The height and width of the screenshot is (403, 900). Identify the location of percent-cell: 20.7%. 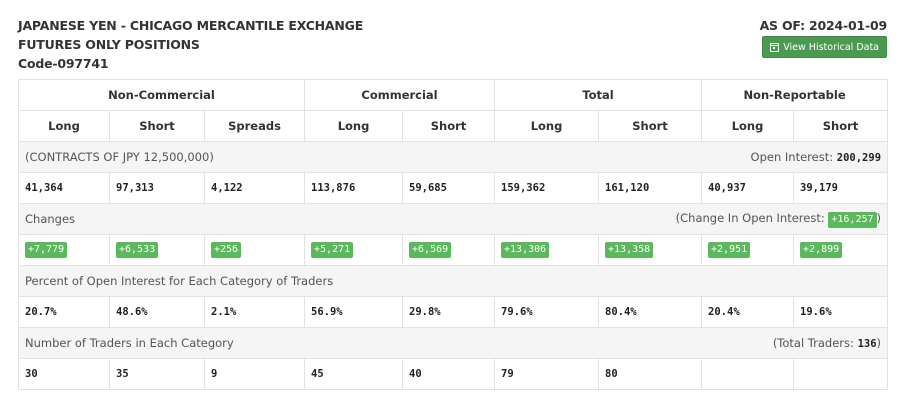
(64, 312).